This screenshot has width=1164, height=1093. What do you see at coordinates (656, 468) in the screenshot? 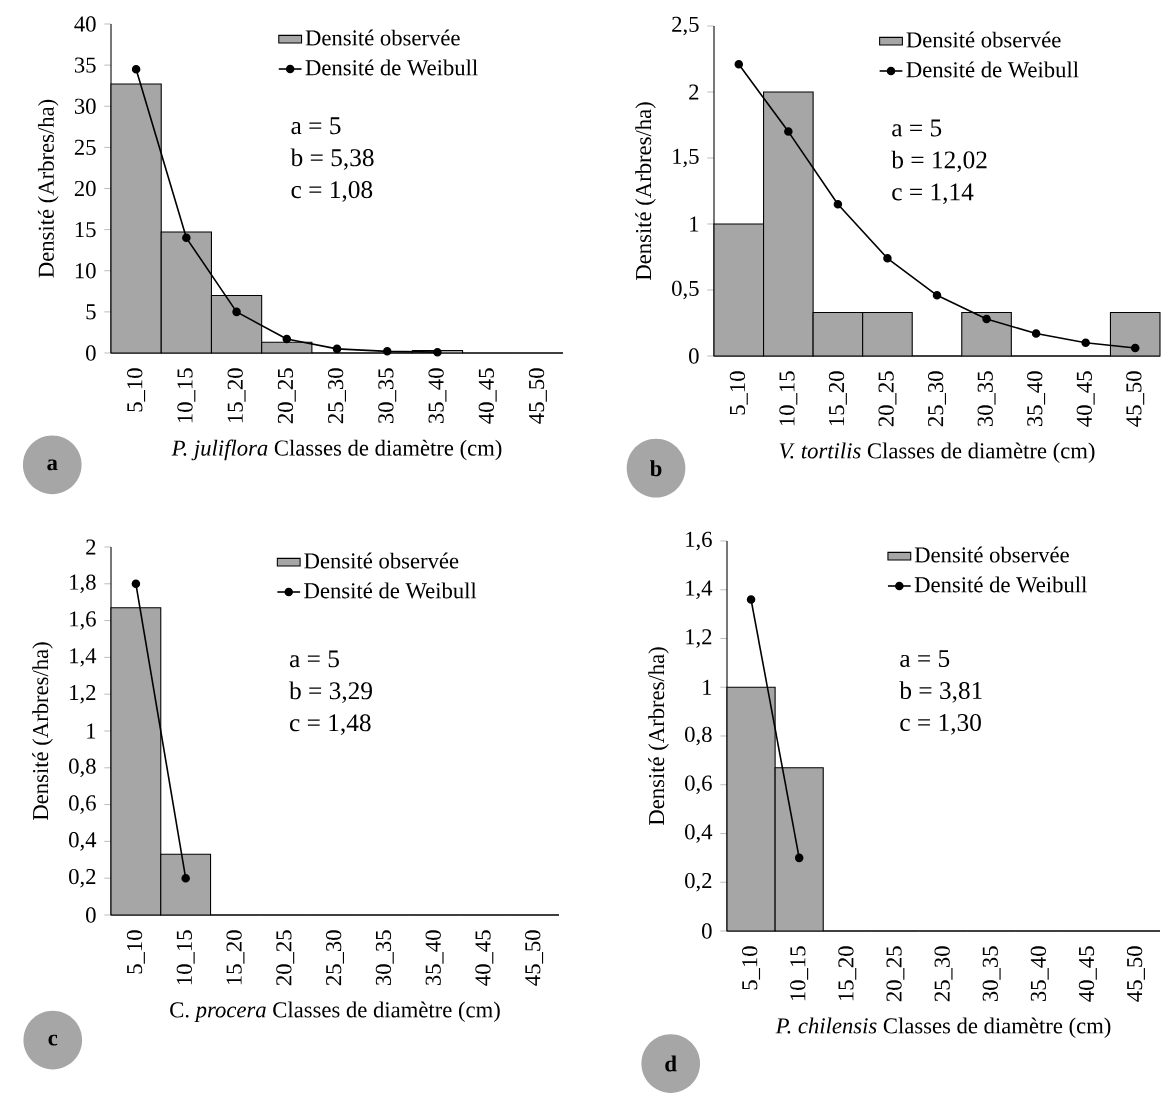
I see `text: b` at bounding box center [656, 468].